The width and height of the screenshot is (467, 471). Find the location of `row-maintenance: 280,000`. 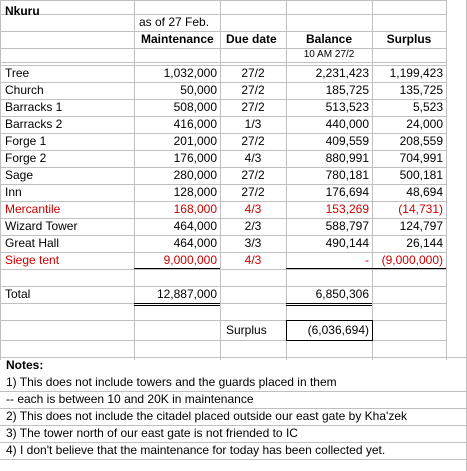

row-maintenance: 280,000 is located at coordinates (195, 175).